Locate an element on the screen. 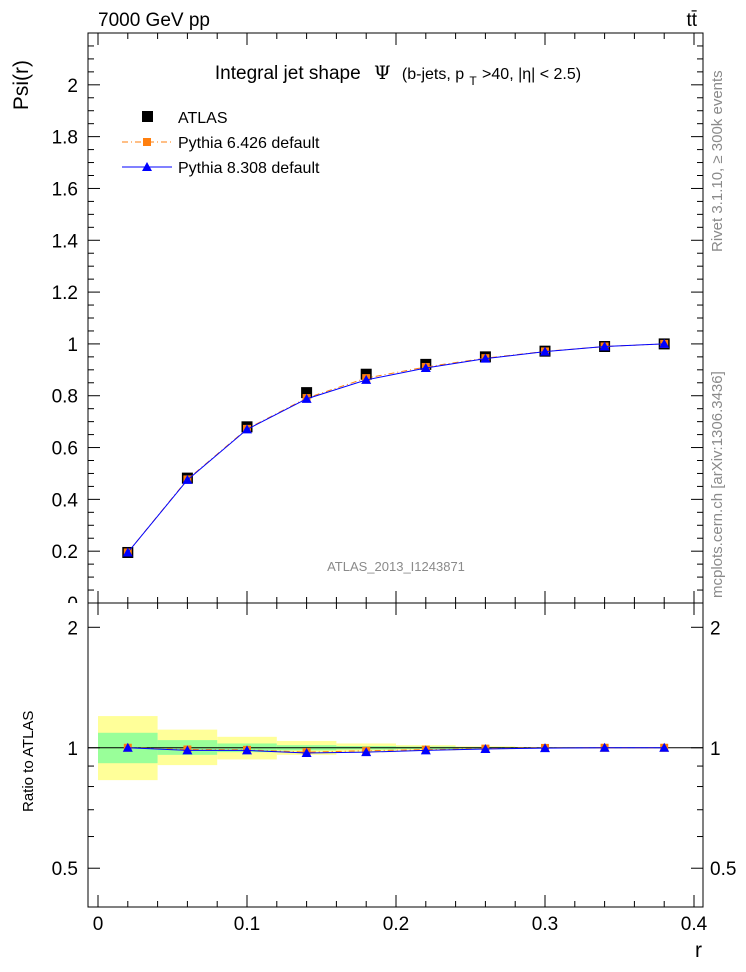 This screenshot has height=972, width=746. legend-pythia8-label: Pythia 8.308 default is located at coordinates (249, 168).